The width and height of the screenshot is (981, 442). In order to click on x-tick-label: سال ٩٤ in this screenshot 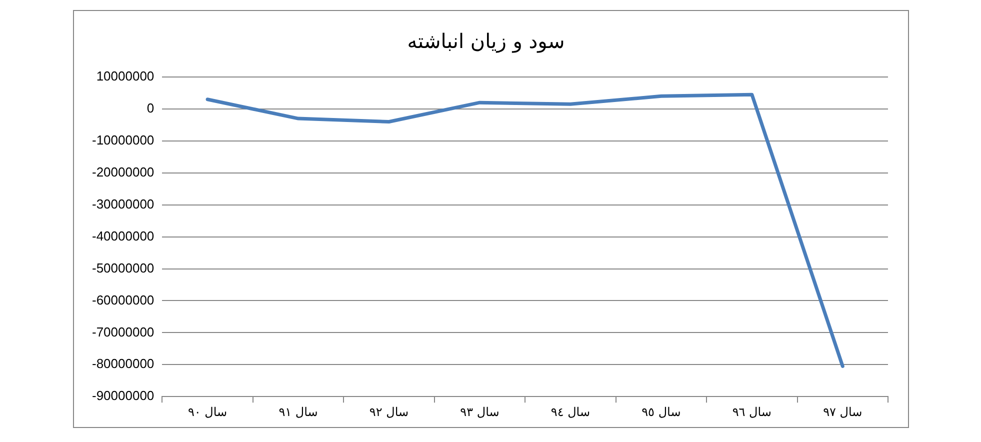, I will do `click(570, 411)`.